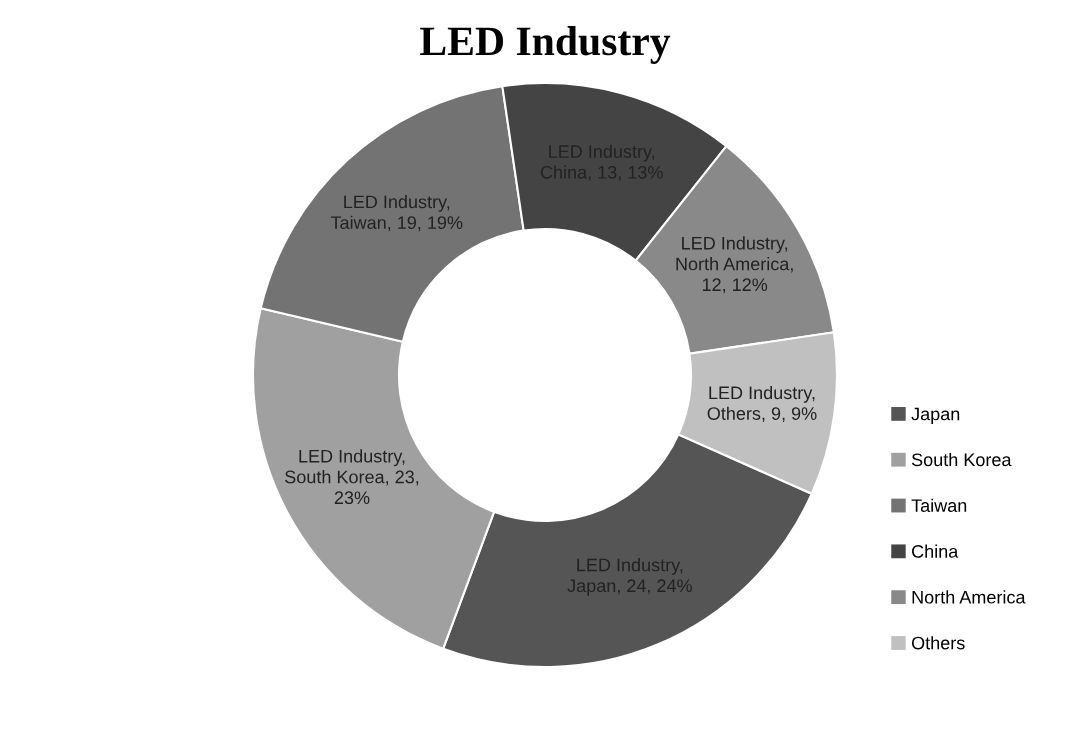 The width and height of the screenshot is (1075, 738). Describe the element at coordinates (545, 45) in the screenshot. I see `chart-title: LED Industry` at that location.